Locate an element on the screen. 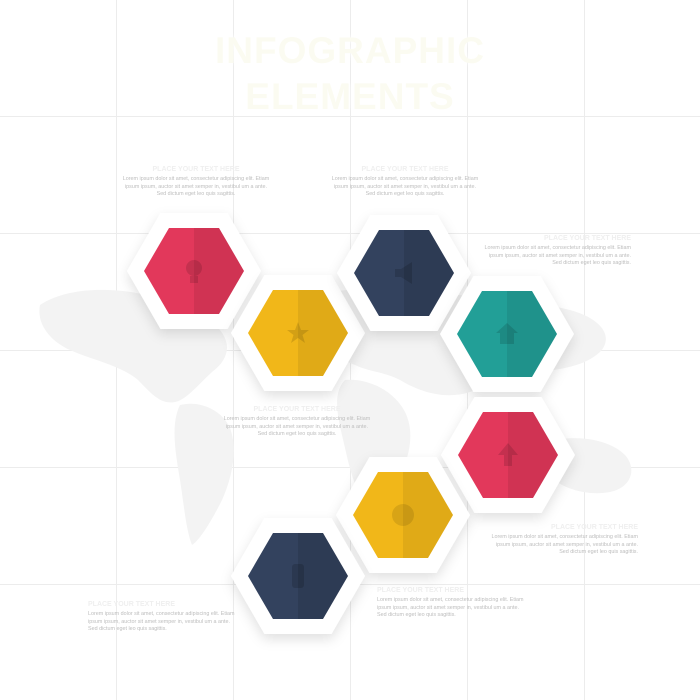 Image resolution: width=700 pixels, height=700 pixels. clock-icon is located at coordinates (403, 515).